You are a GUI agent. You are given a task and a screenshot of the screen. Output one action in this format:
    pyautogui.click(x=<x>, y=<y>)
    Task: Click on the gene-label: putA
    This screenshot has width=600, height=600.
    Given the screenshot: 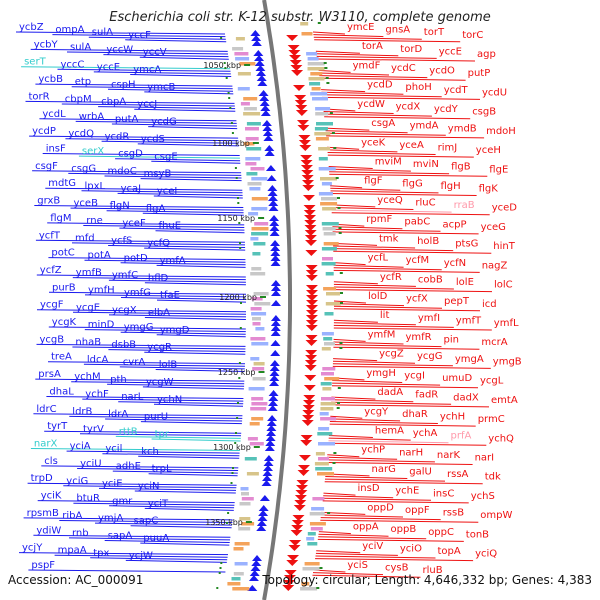 What is the action you would take?
    pyautogui.click(x=127, y=119)
    